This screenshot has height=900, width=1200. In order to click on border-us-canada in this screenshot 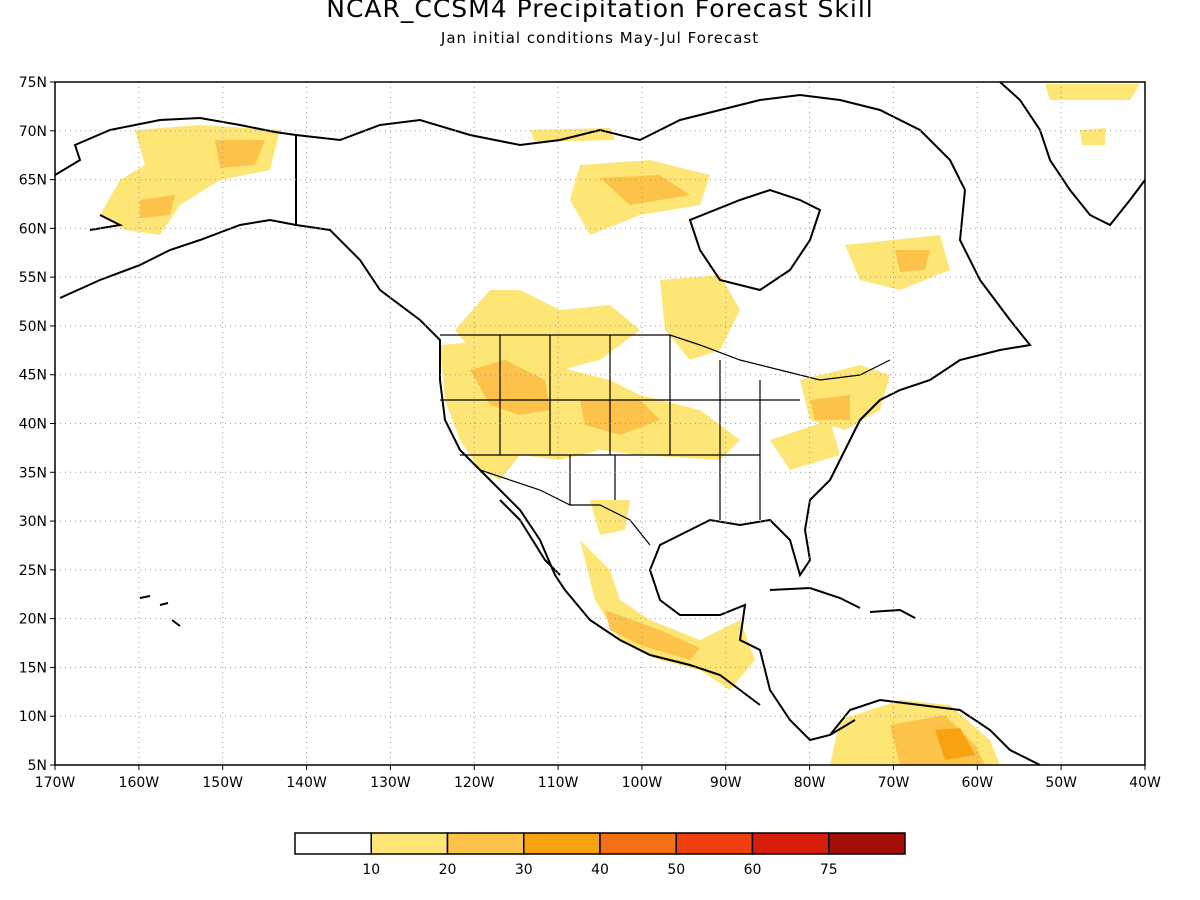, I will do `click(665, 357)`.